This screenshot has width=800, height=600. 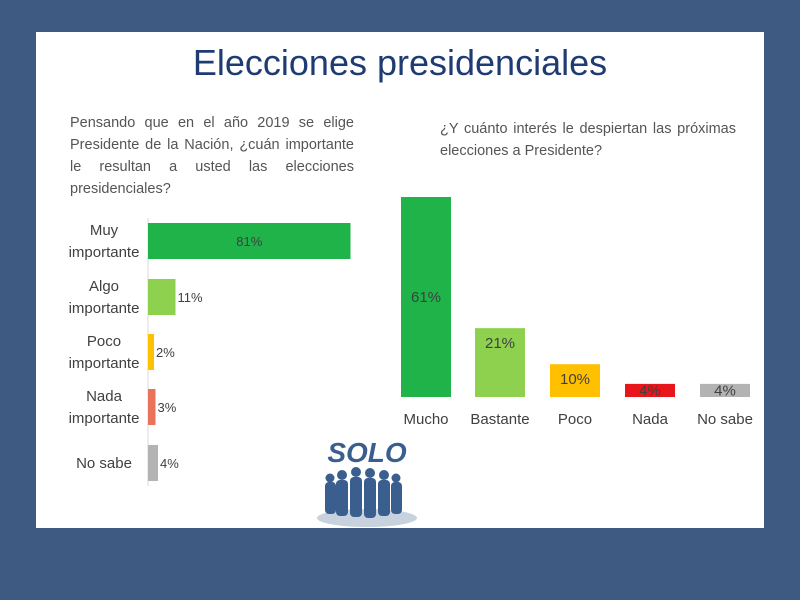 I want to click on h-category-label: Algo, so click(x=104, y=286).